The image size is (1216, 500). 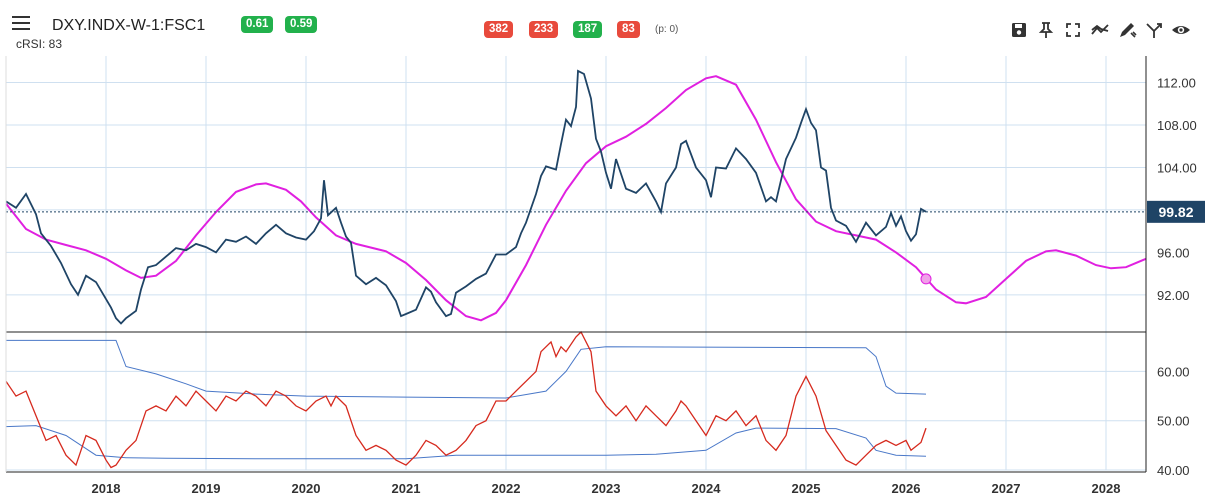 I want to click on y-tick-label: 108.00, so click(x=1177, y=125).